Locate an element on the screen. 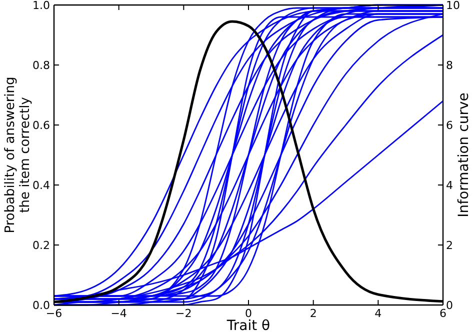 The width and height of the screenshot is (474, 332). x-tick-label: 0 is located at coordinates (248, 313).